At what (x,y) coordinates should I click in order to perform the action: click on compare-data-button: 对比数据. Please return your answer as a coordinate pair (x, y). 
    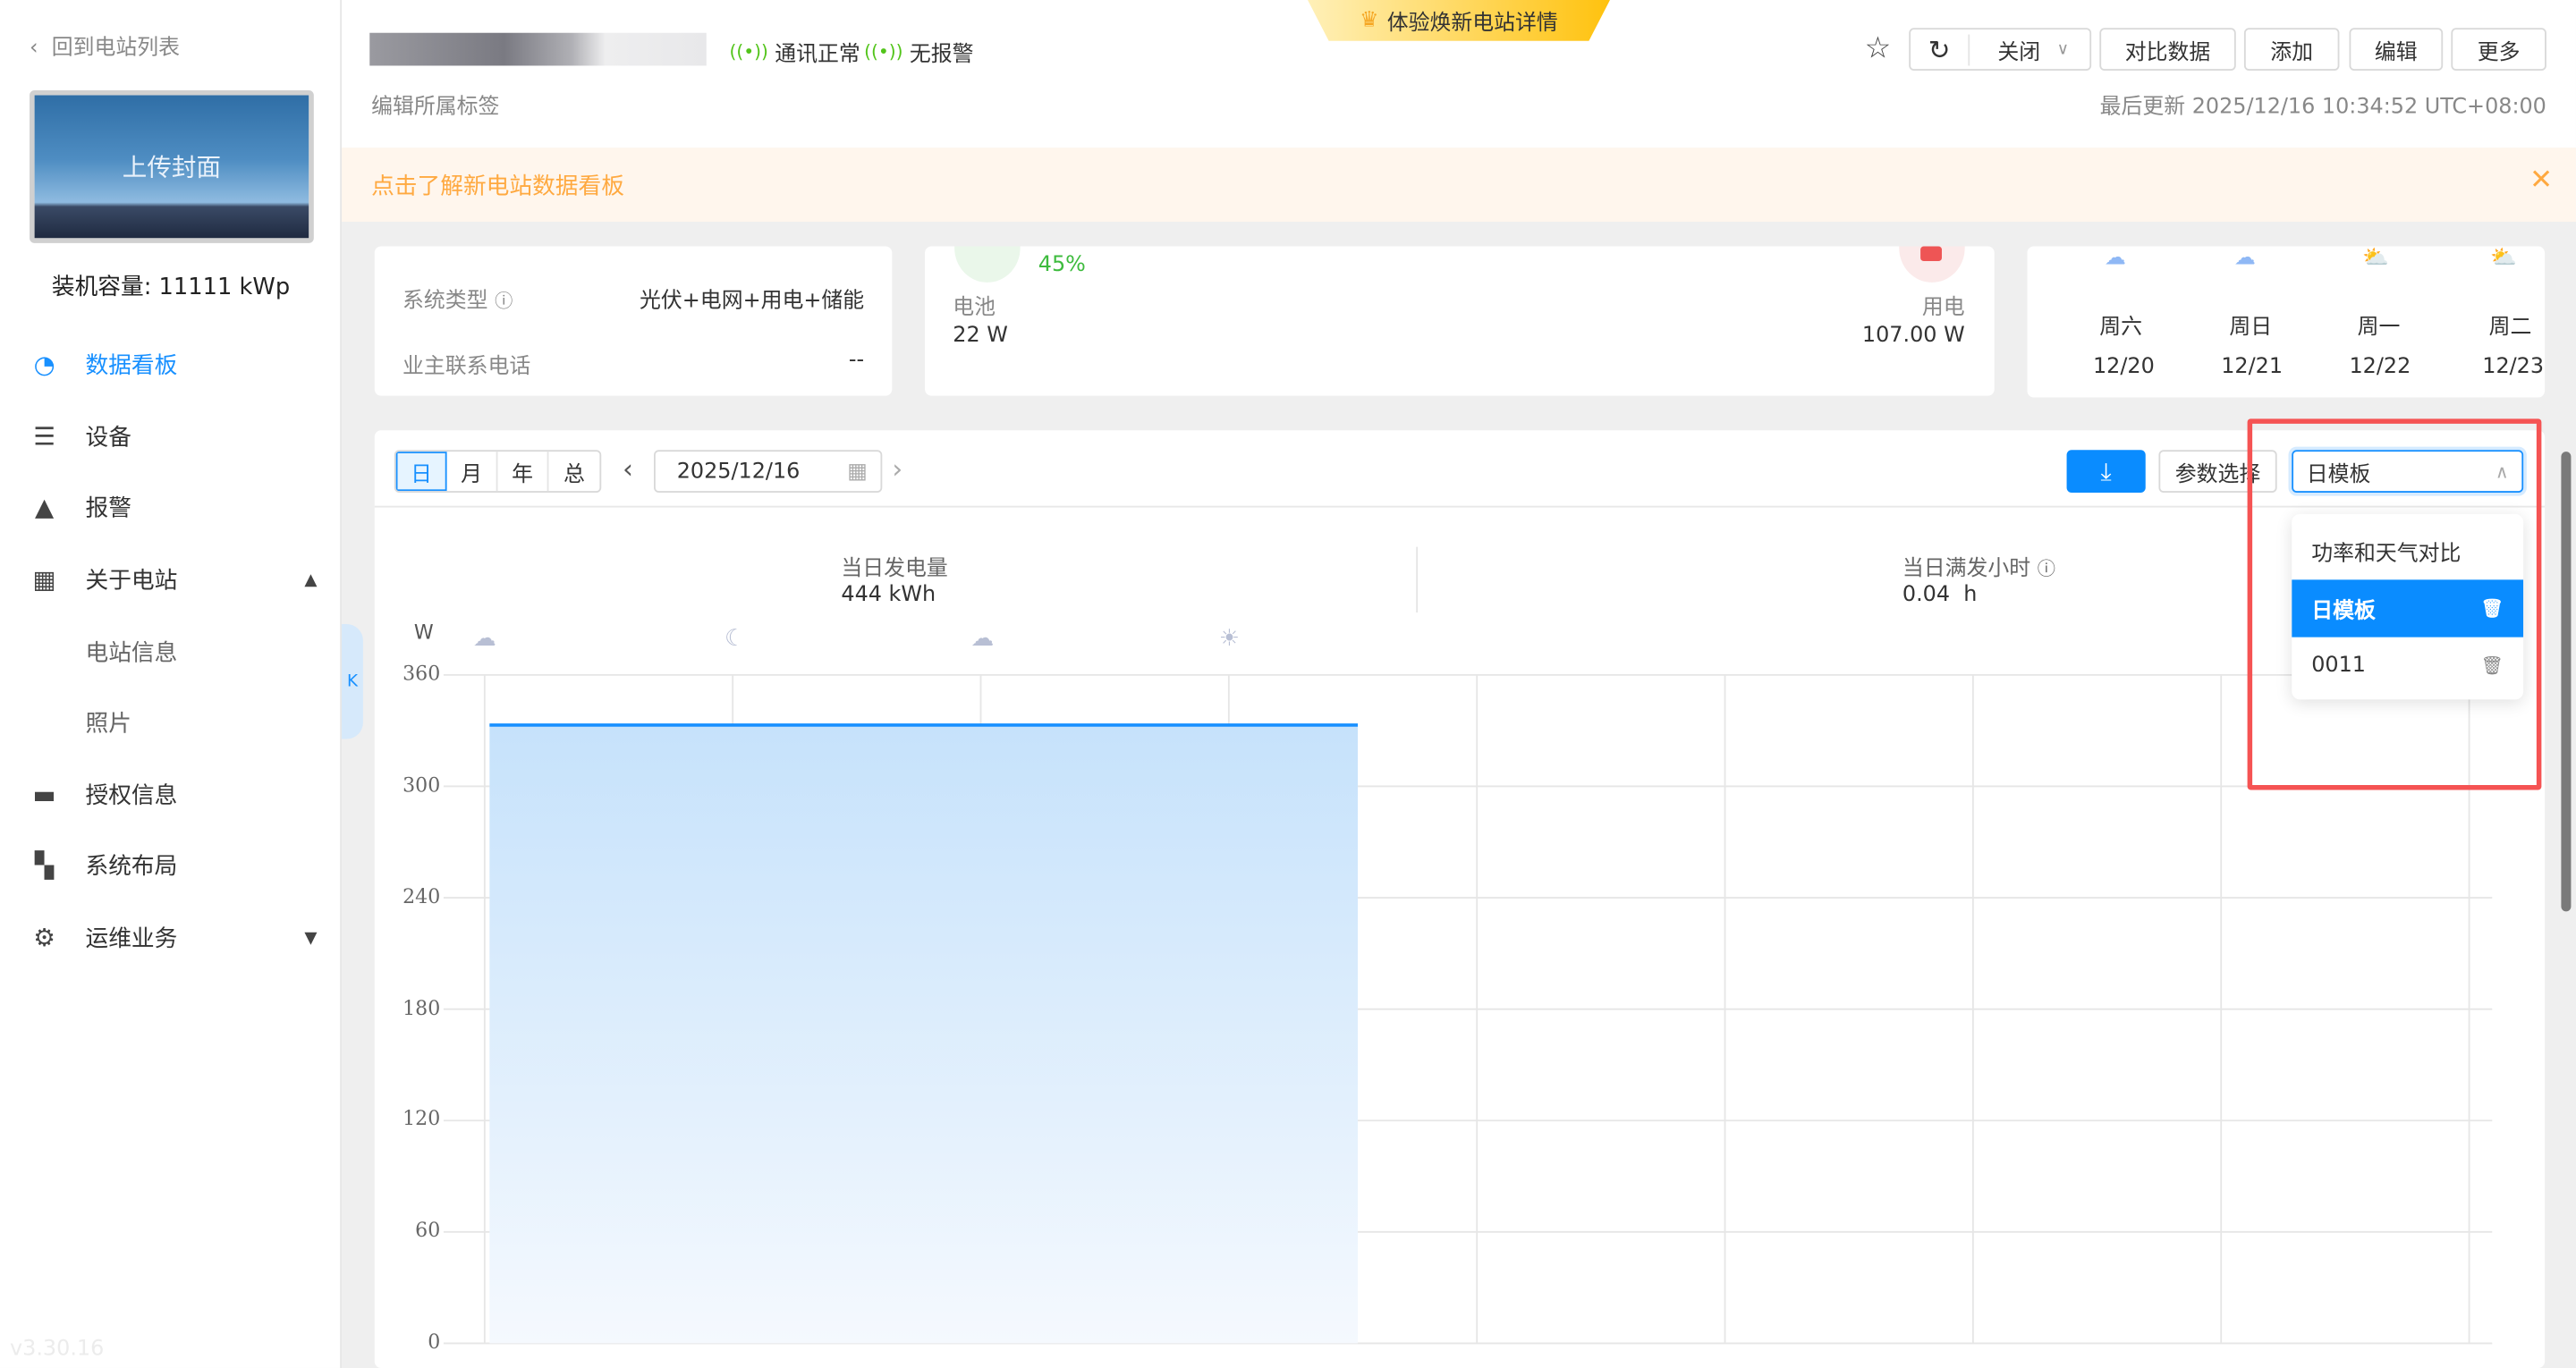
    Looking at the image, I should click on (2167, 49).